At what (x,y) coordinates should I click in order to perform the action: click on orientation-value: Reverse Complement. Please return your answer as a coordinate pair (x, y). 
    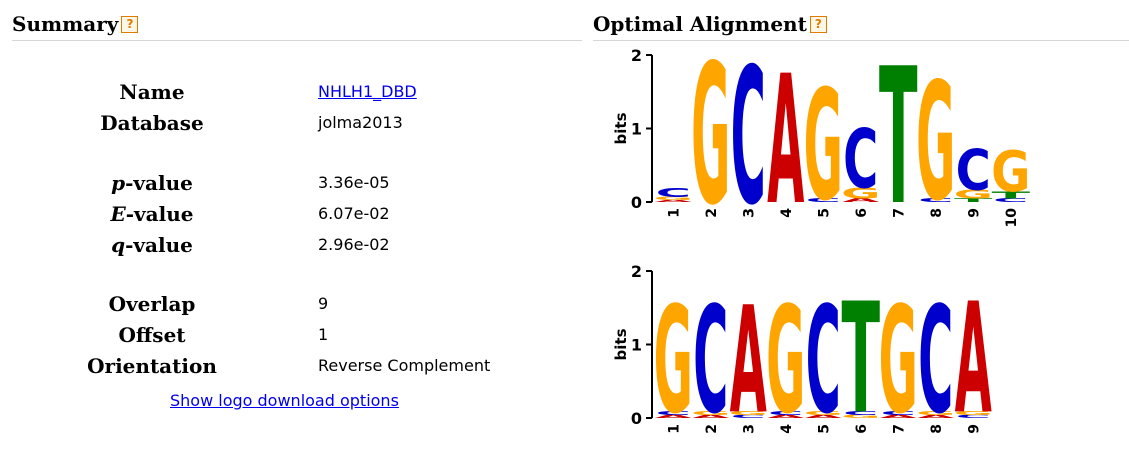
    Looking at the image, I should click on (404, 365).